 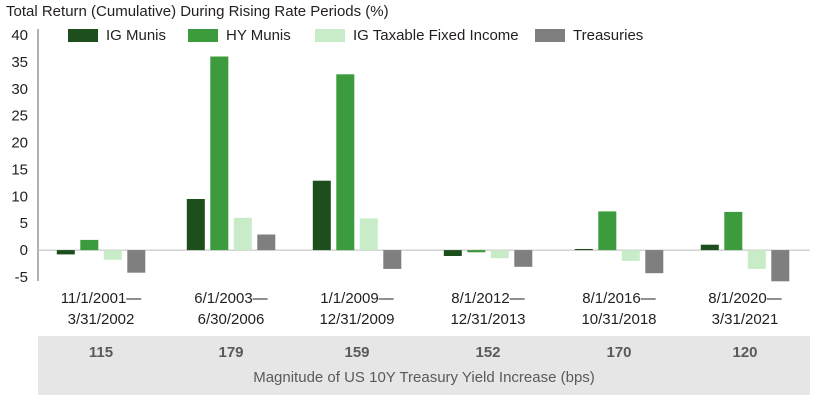 What do you see at coordinates (19, 89) in the screenshot?
I see `y-tick-label: 30` at bounding box center [19, 89].